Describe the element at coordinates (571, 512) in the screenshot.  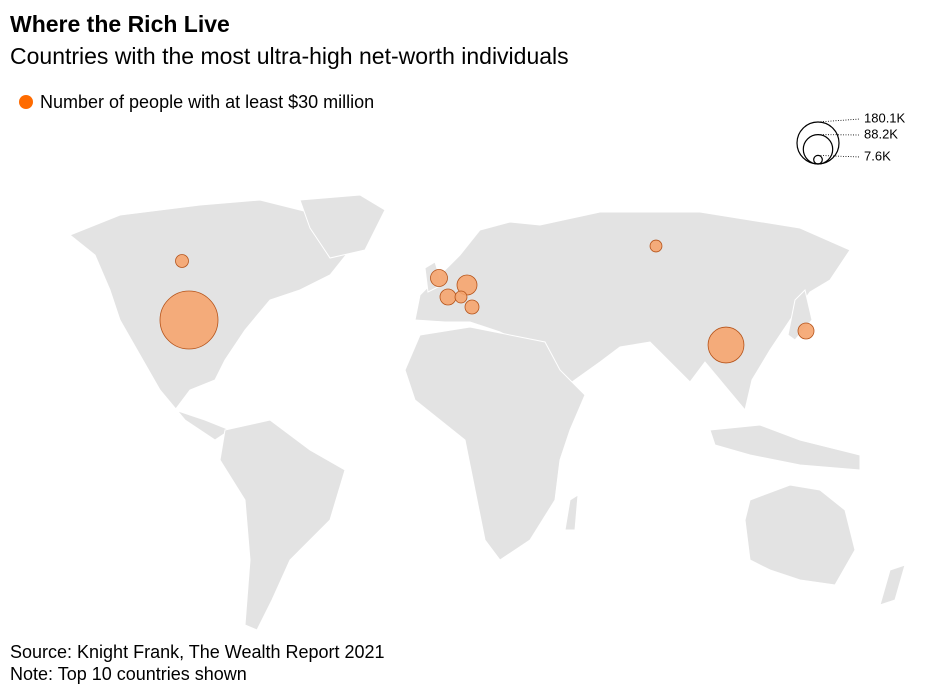
I see `madagascar` at that location.